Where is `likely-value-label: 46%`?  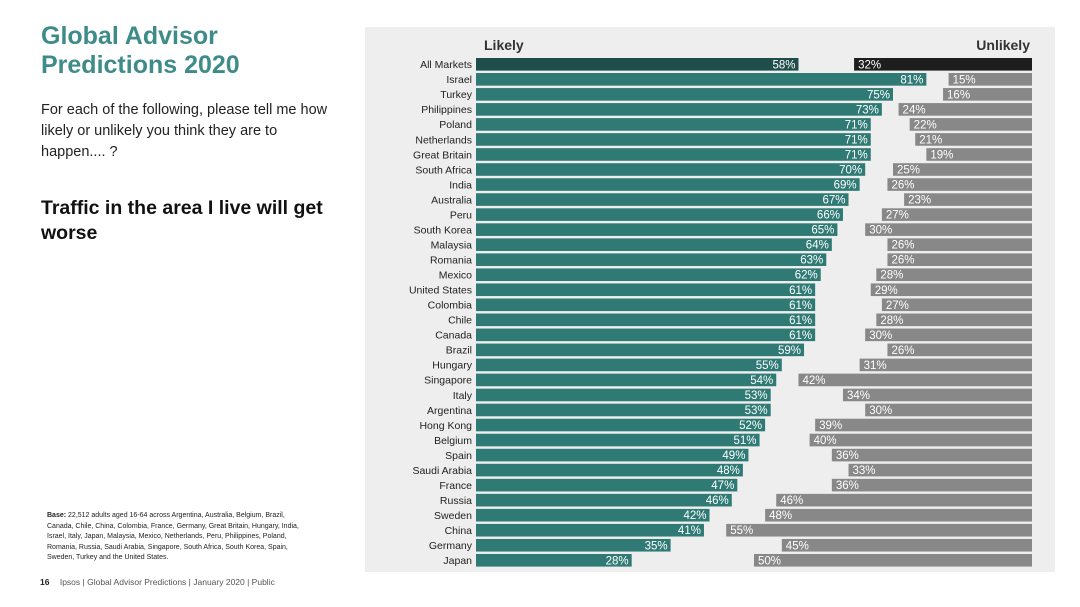
likely-value-label: 46% is located at coordinates (717, 501).